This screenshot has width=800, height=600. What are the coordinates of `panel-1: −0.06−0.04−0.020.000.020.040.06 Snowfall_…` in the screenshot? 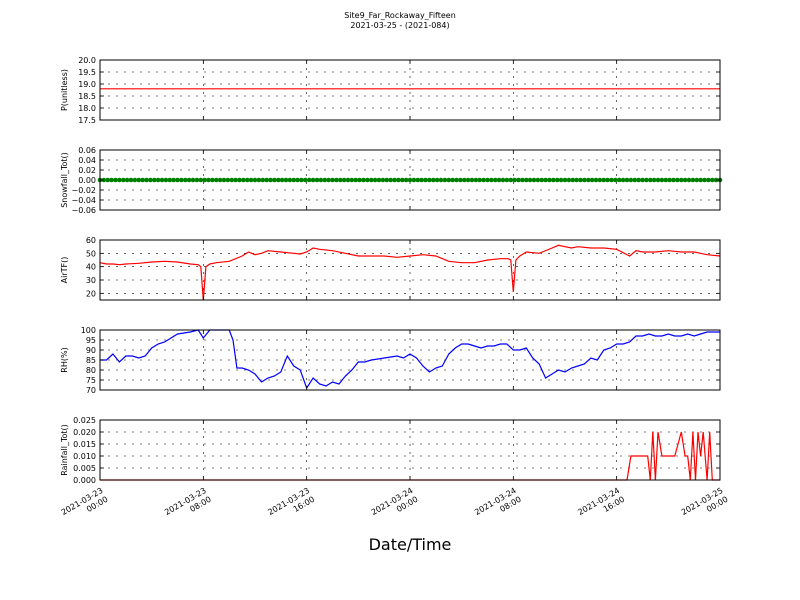 It's located at (391, 180).